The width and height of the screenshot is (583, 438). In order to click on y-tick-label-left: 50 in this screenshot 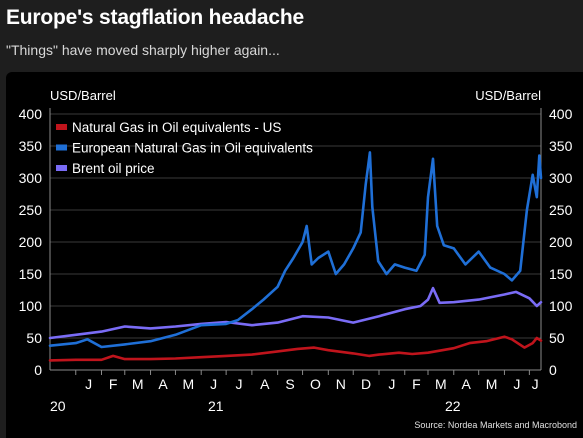, I will do `click(34, 338)`.